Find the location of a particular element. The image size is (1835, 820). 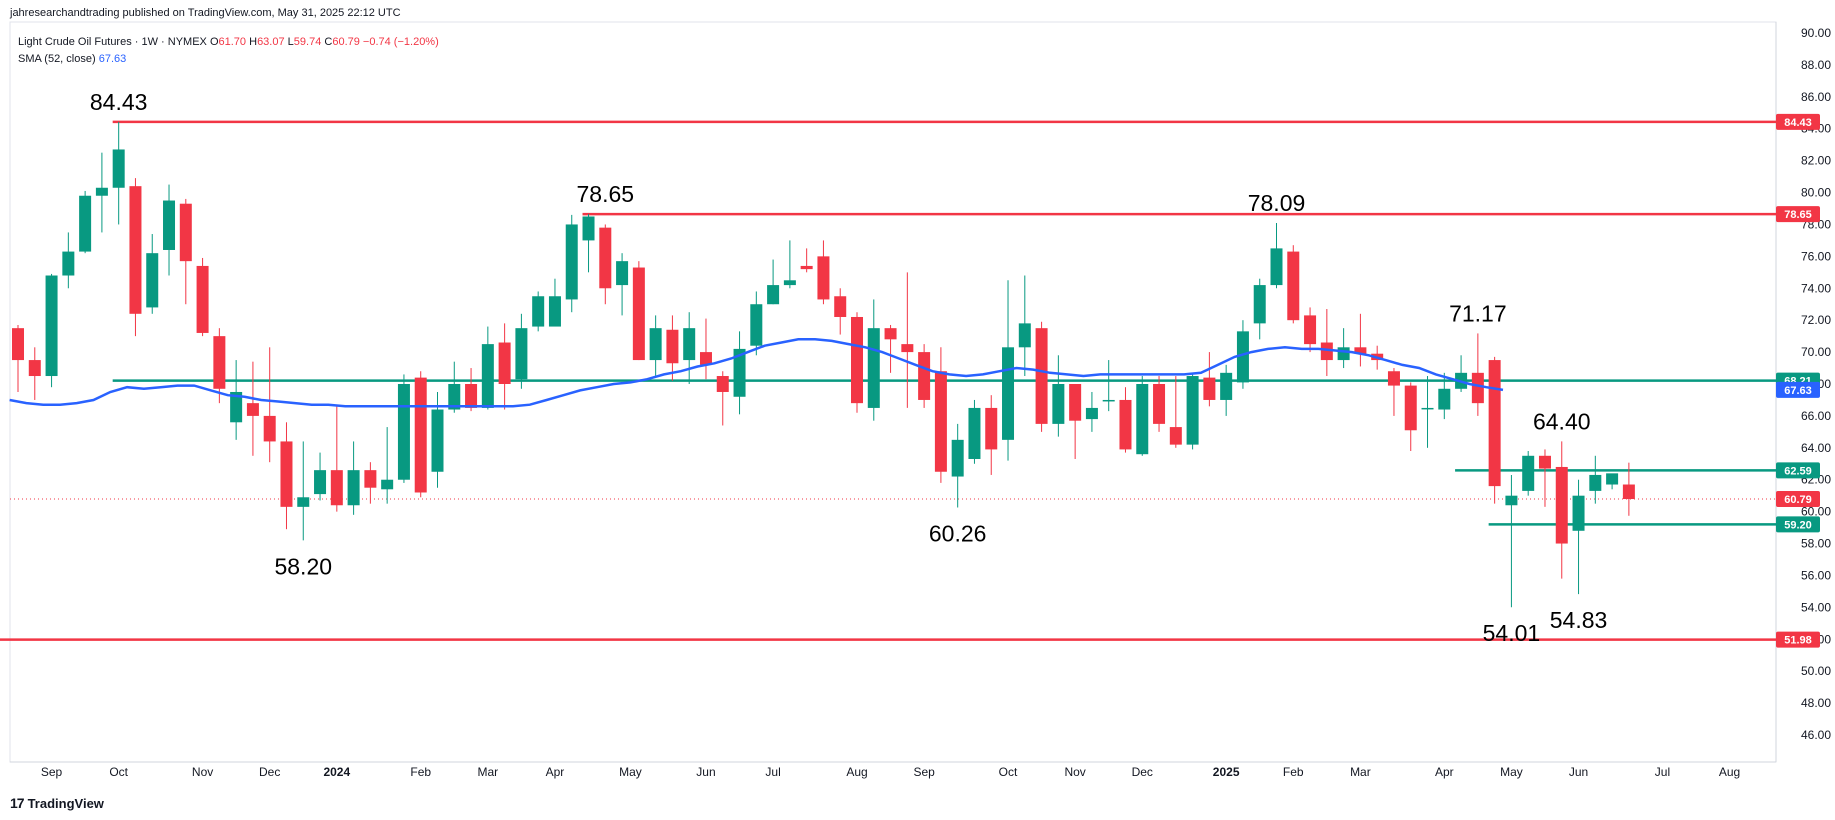

price-badge-label: 51.98 is located at coordinates (1798, 641).